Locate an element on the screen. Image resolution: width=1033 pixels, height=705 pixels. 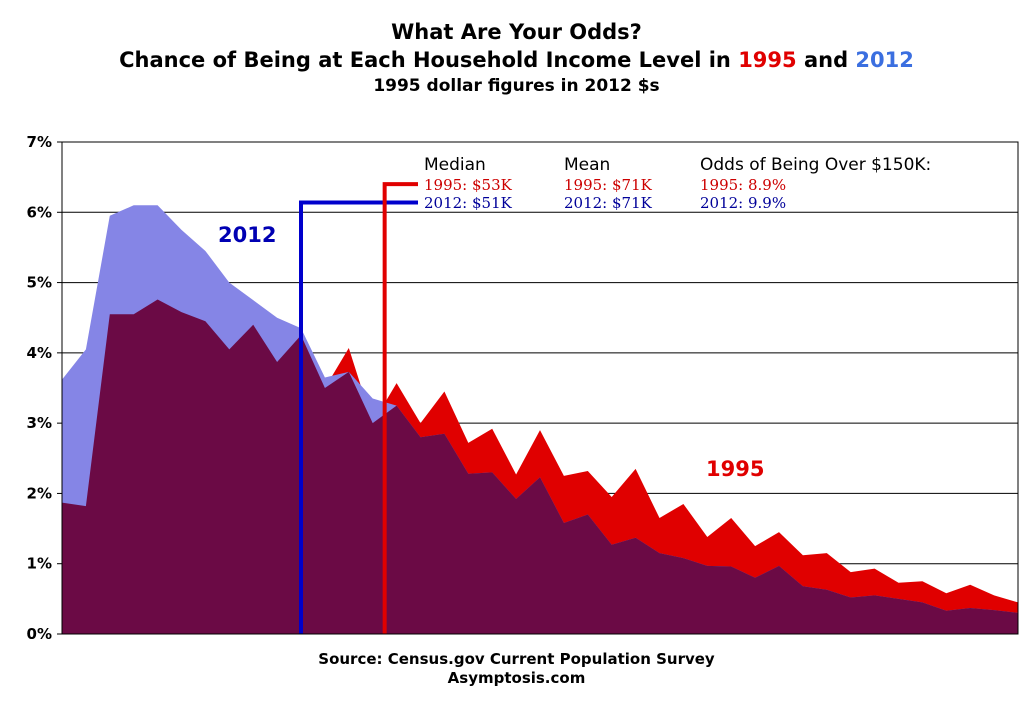
y-tick-label: 2% is located at coordinates (39, 493).